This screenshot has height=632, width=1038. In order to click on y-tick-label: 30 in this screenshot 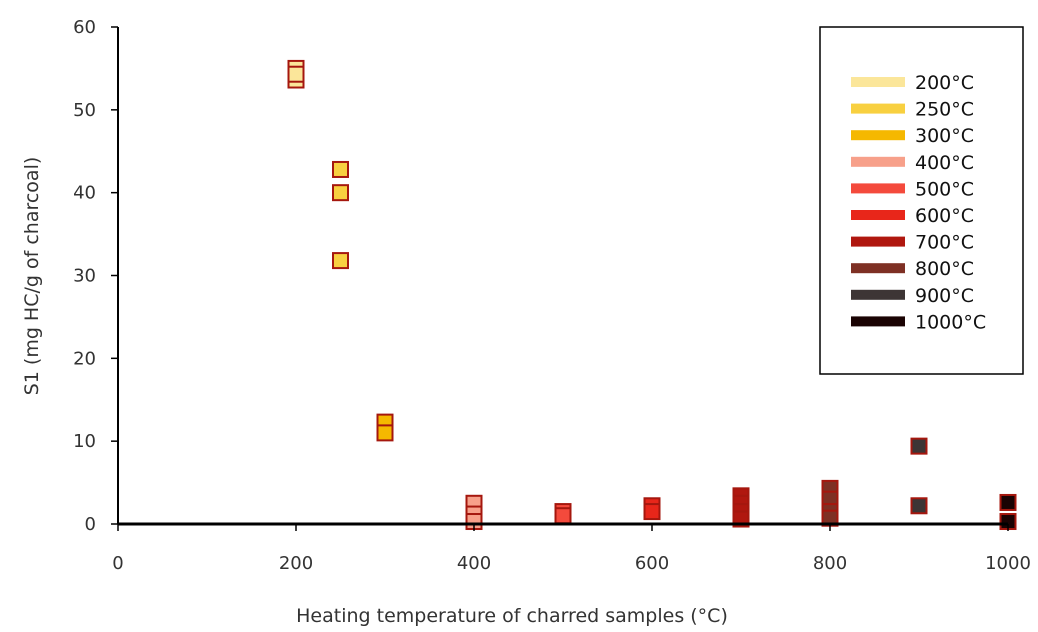, I will do `click(84, 276)`.